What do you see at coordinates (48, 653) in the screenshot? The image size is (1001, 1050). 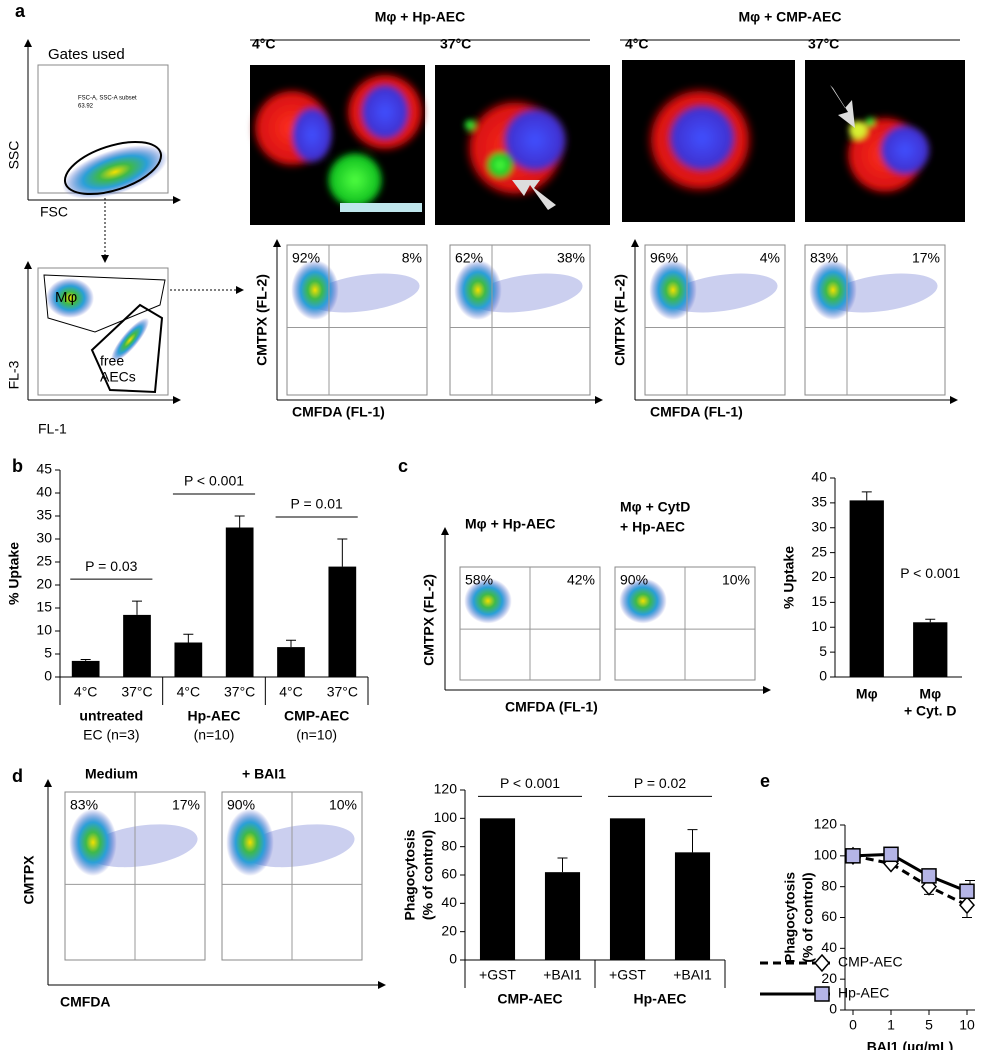 I see `y-tick-label: 5` at bounding box center [48, 653].